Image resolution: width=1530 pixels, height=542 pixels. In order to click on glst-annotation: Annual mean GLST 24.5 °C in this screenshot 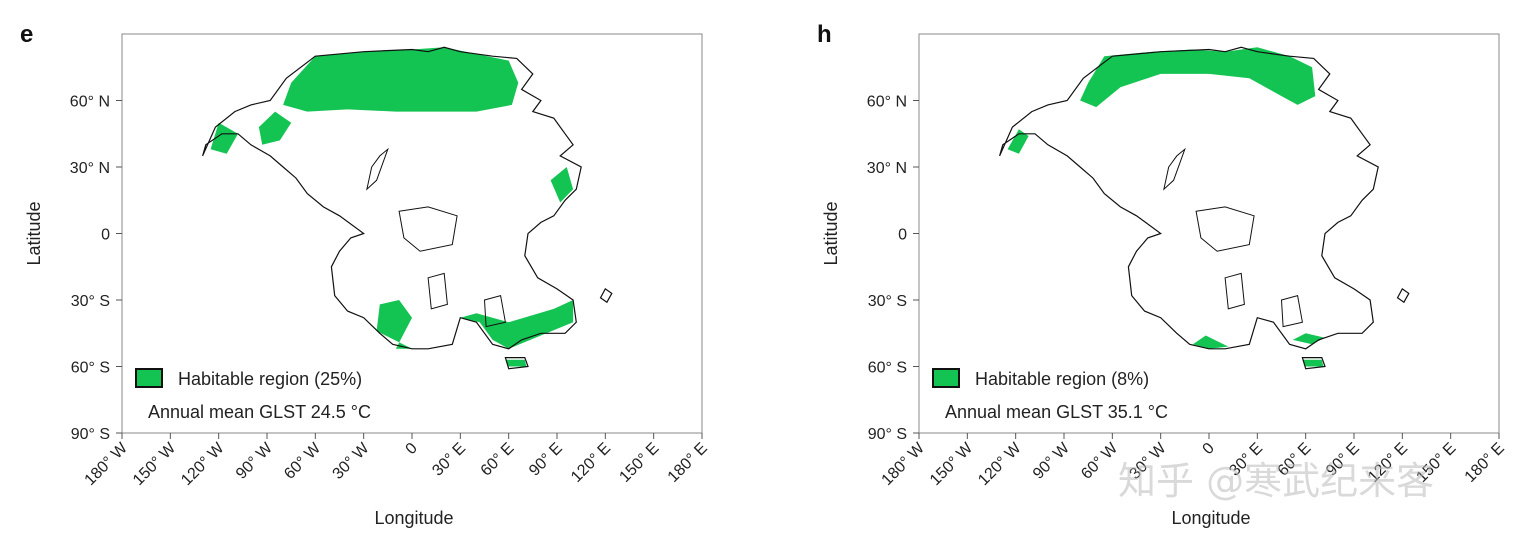, I will do `click(259, 412)`.